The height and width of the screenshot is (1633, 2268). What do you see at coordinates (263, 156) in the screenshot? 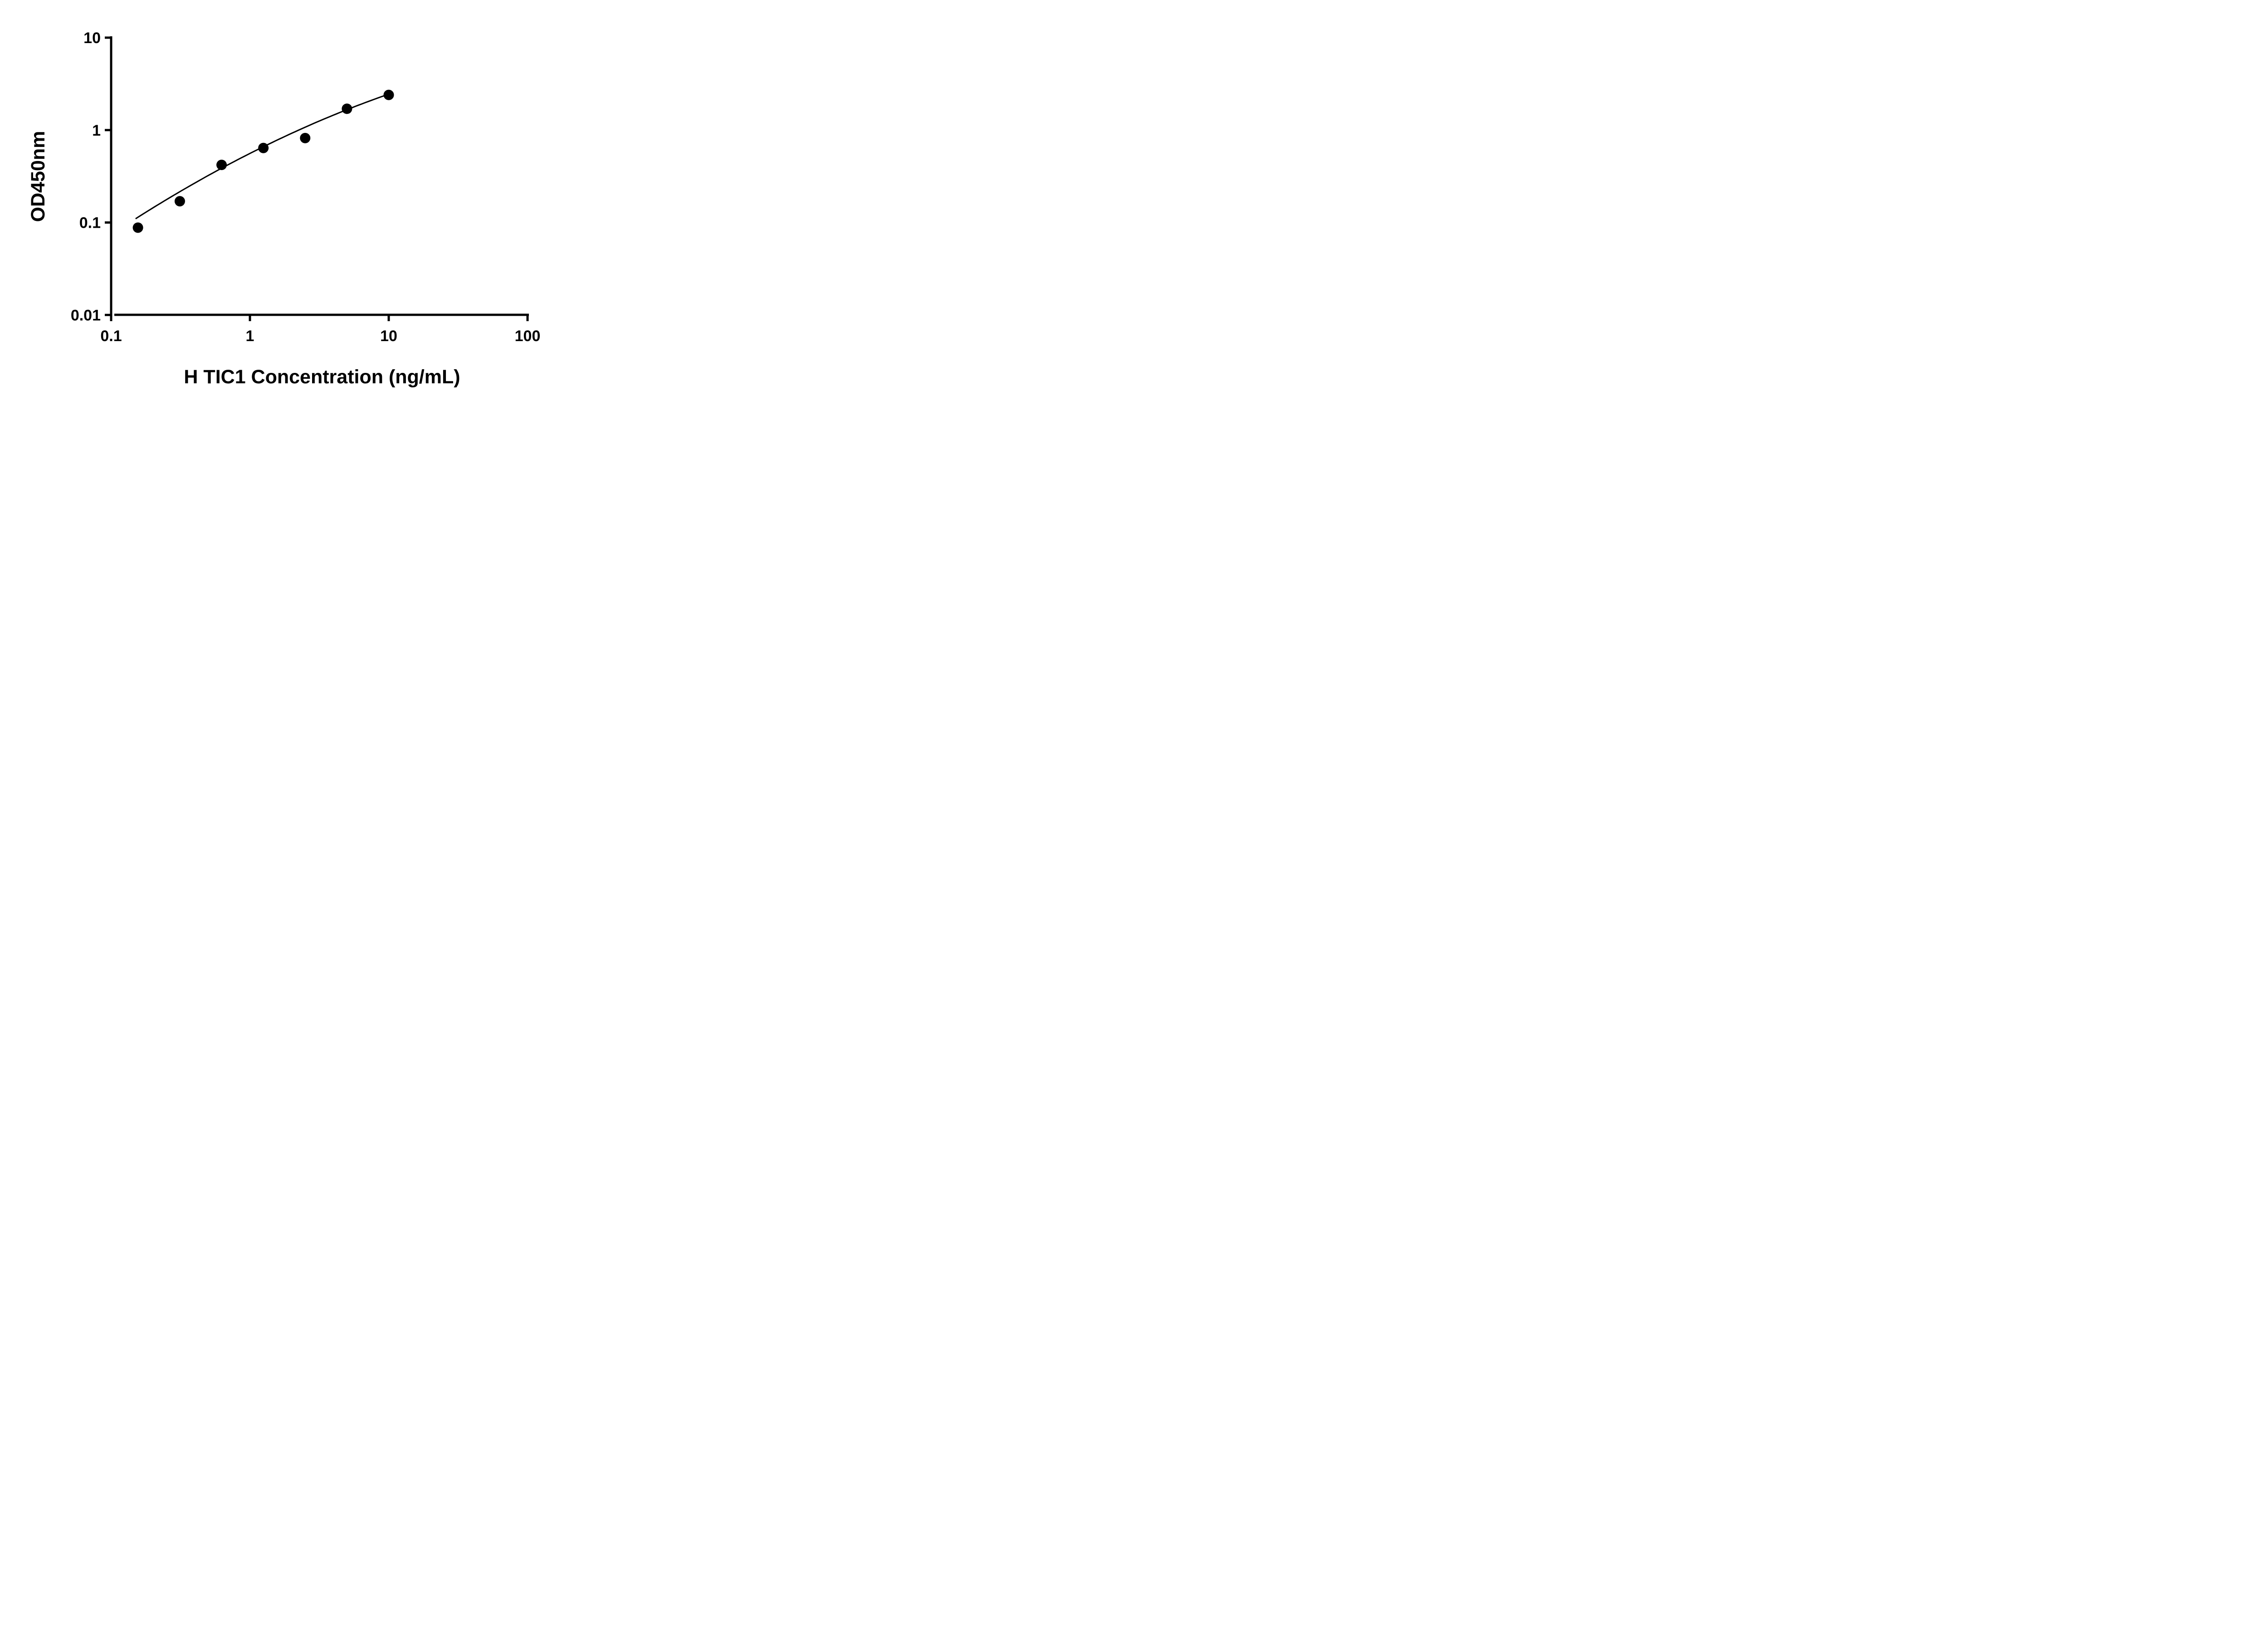
I see `trendline-curve` at bounding box center [263, 156].